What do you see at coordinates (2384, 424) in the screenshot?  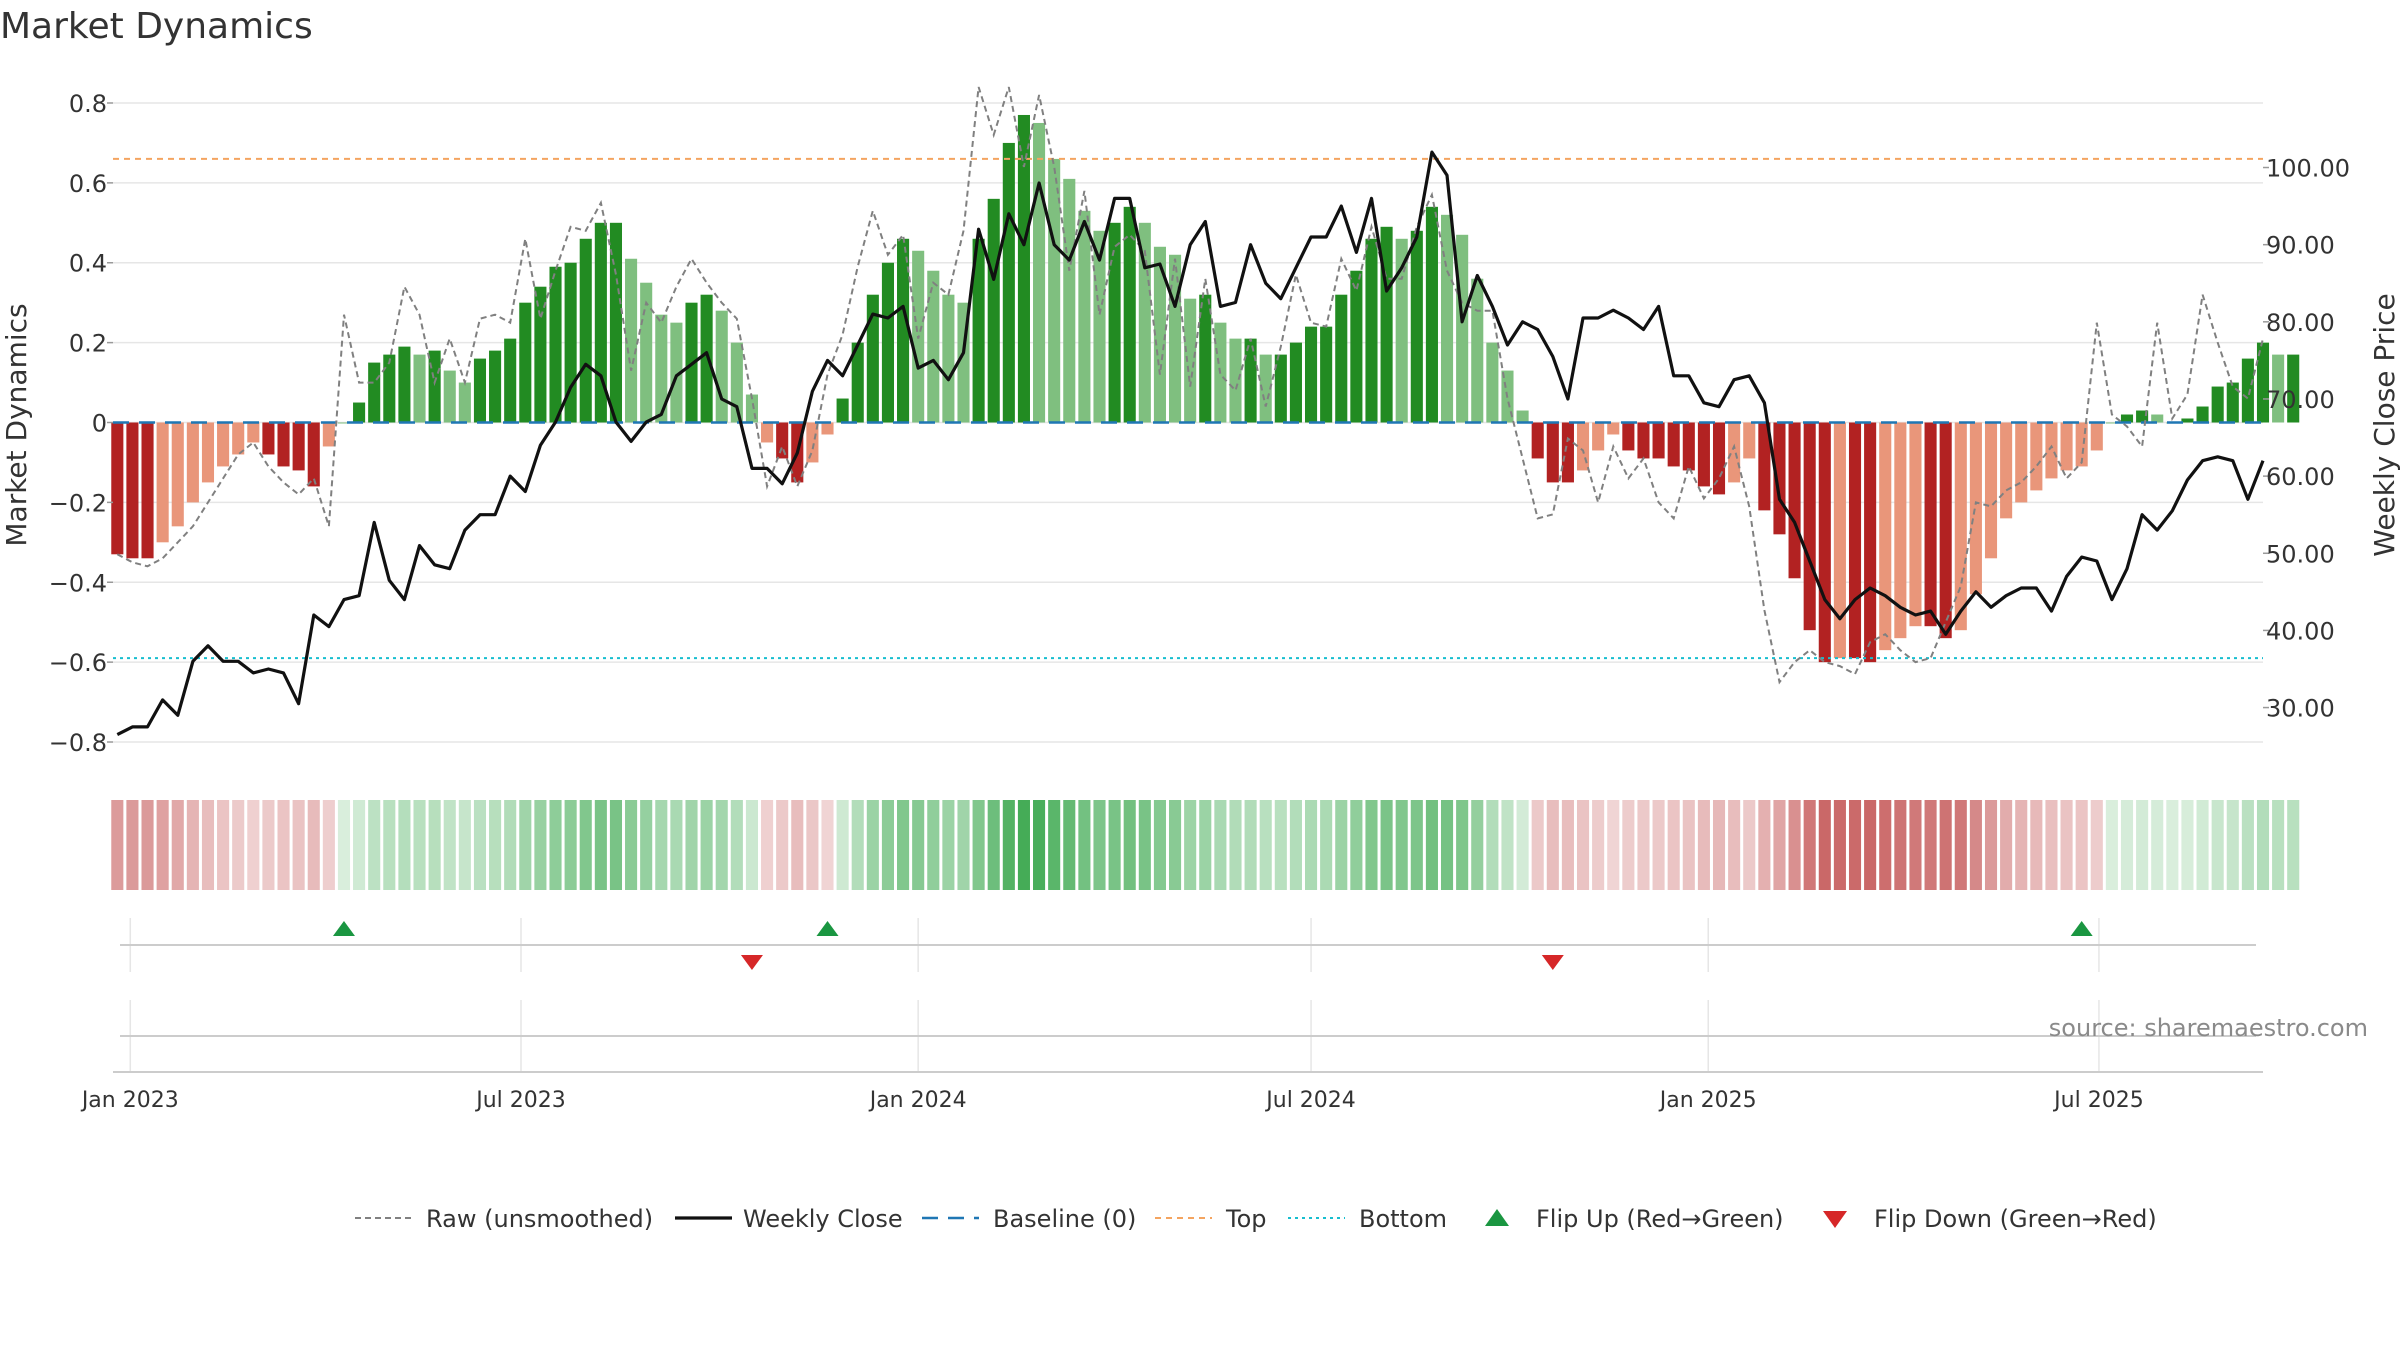 I see `y-axis-right-label: Weekly Close Price` at bounding box center [2384, 424].